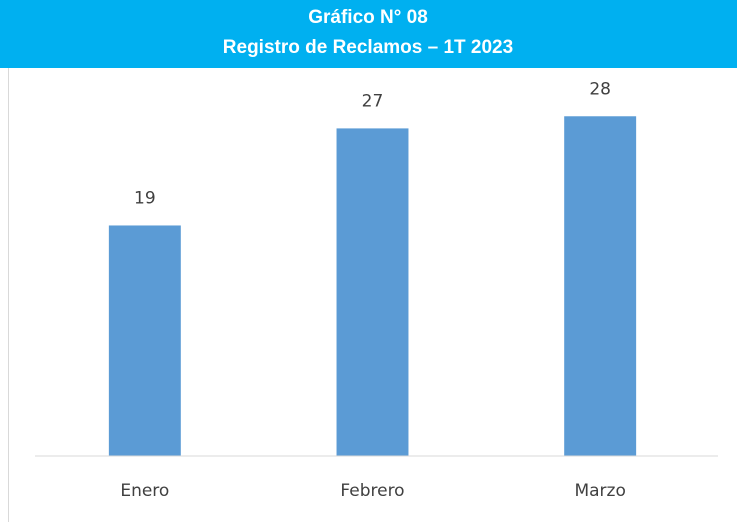  I want to click on title-banner, so click(368, 34).